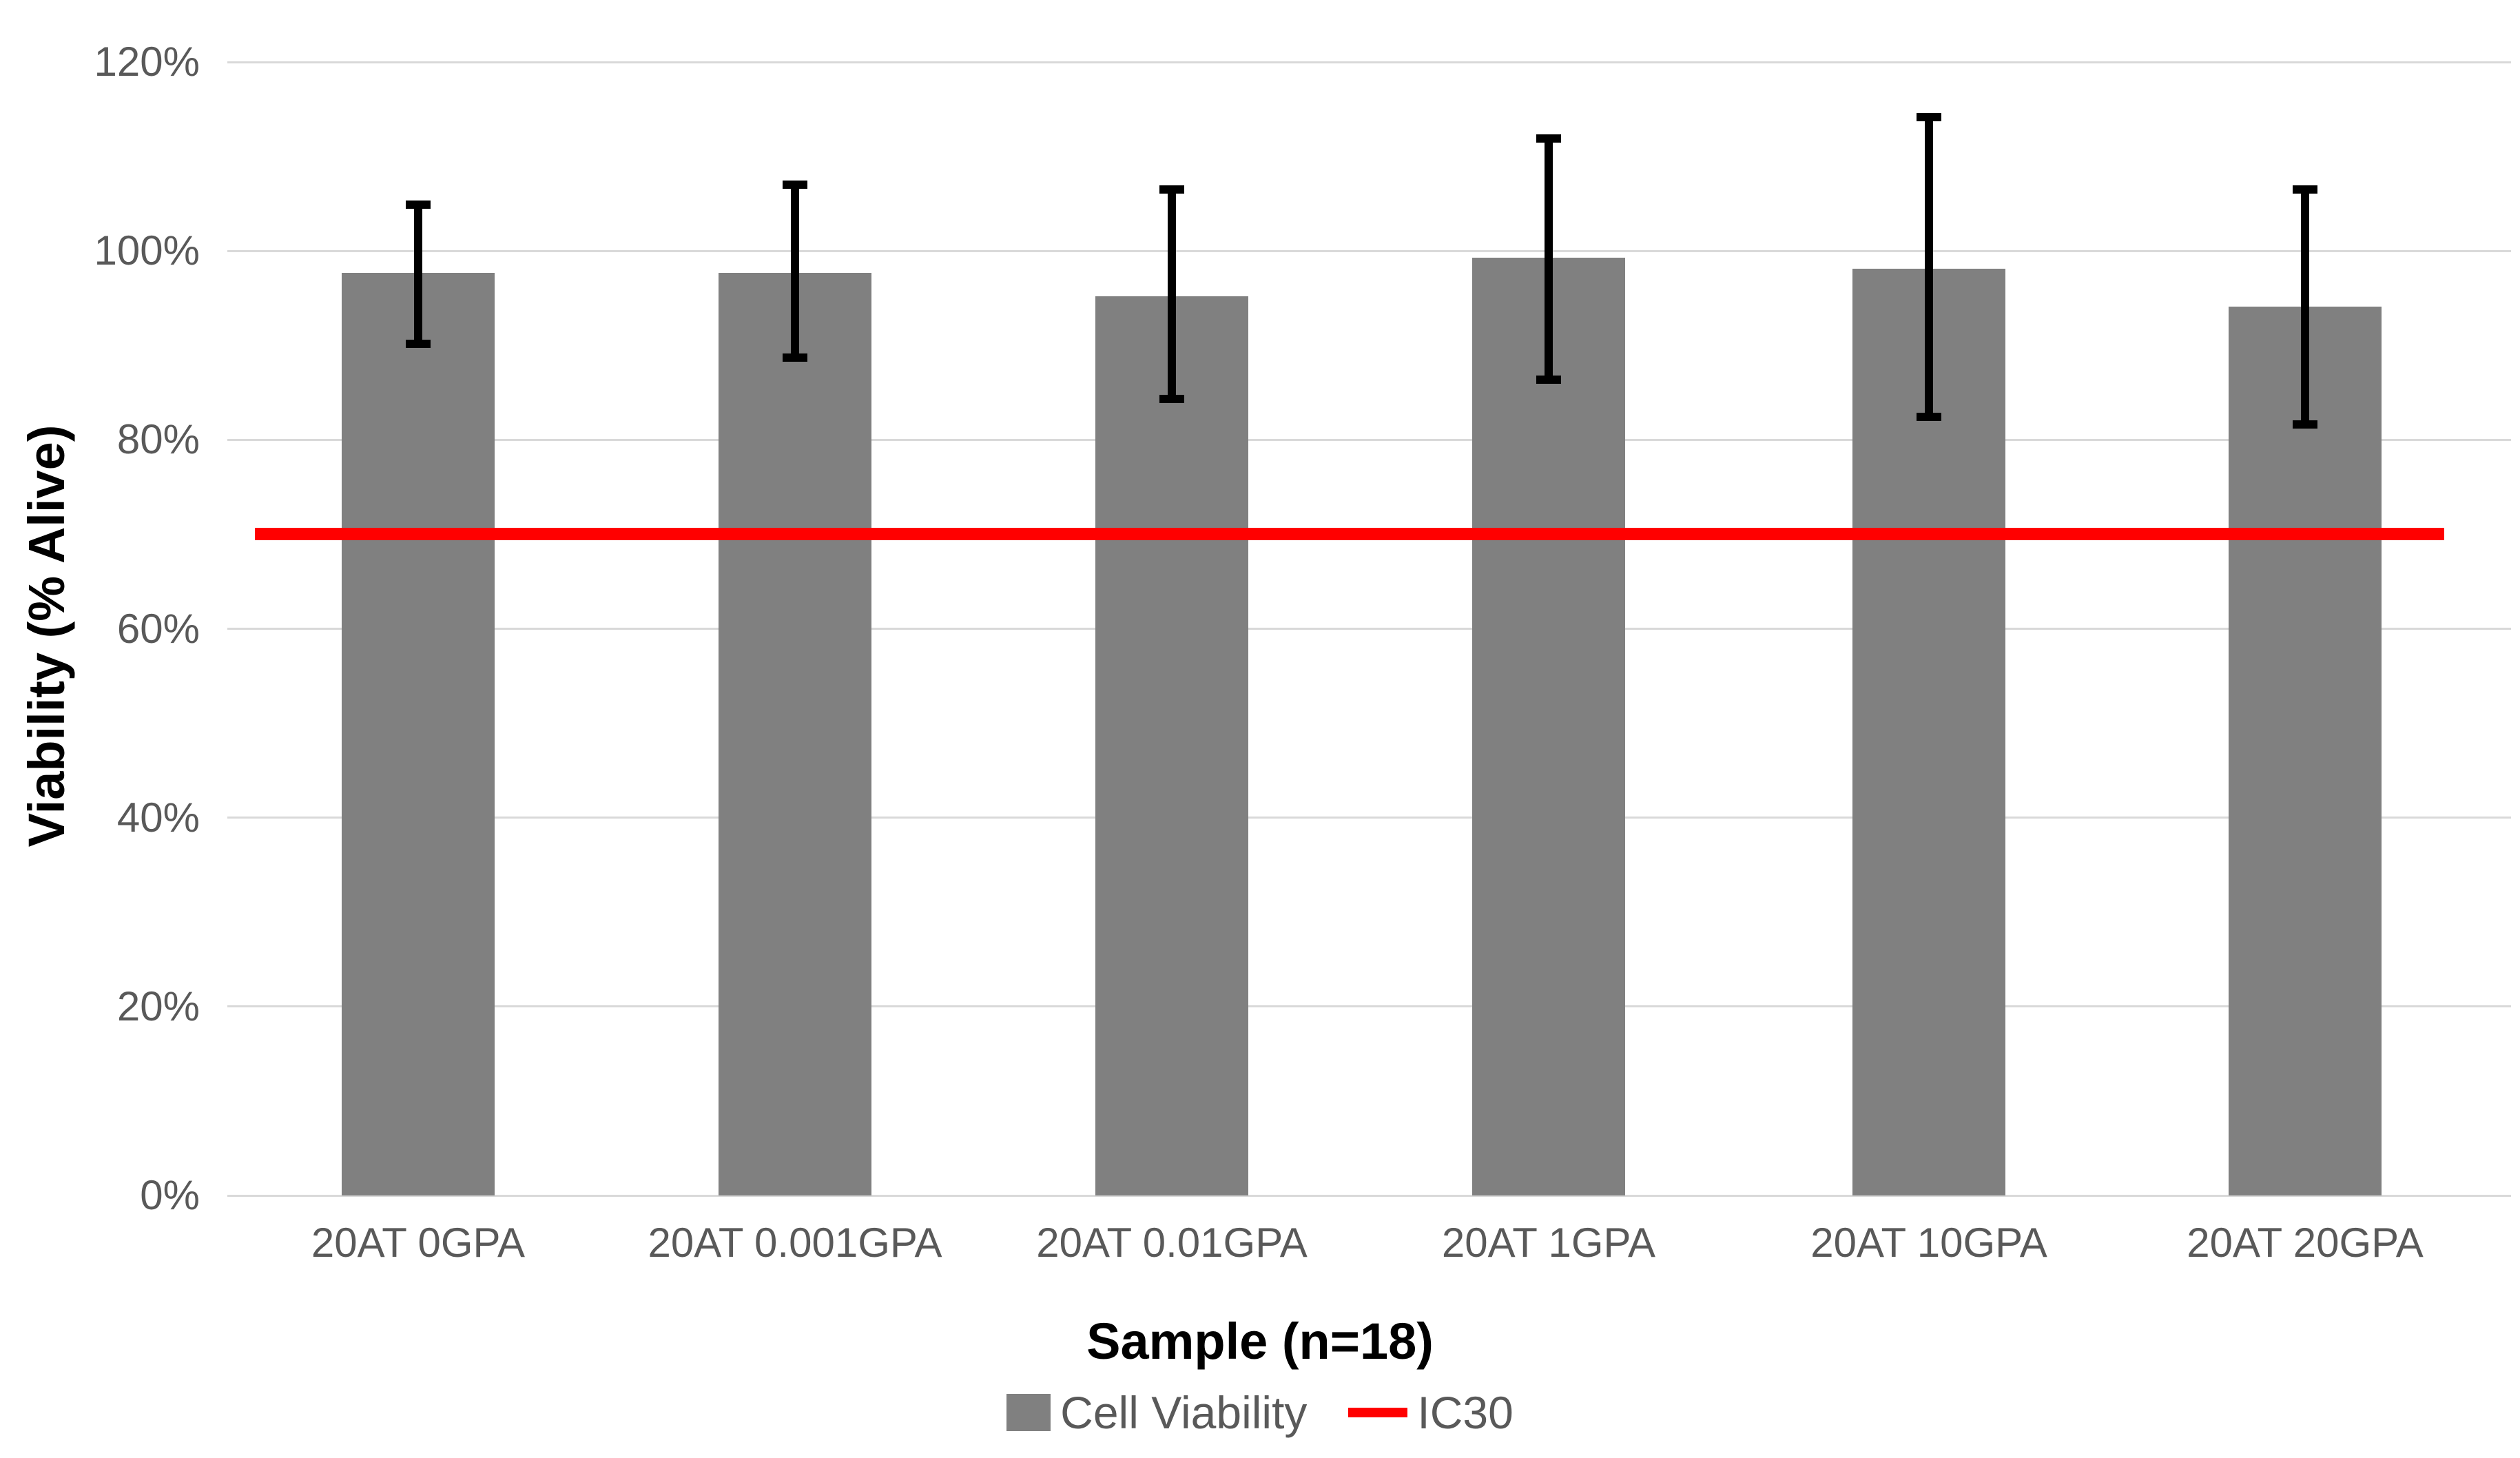 The width and height of the screenshot is (2520, 1458). Describe the element at coordinates (418, 205) in the screenshot. I see `error-bar-cap-top-20AT 0GPA` at that location.